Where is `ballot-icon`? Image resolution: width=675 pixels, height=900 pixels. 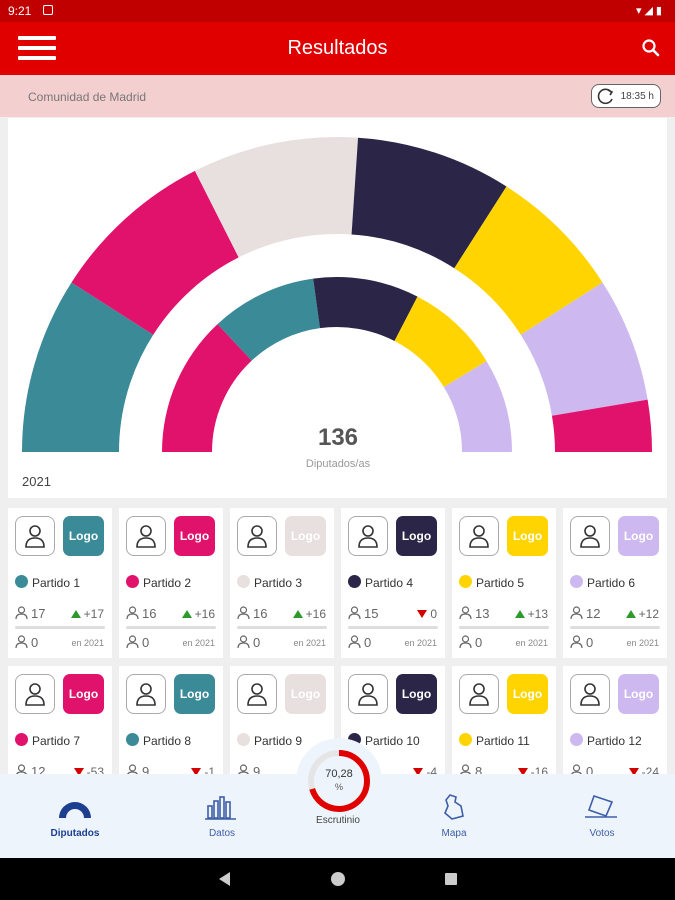
ballot-icon is located at coordinates (601, 806).